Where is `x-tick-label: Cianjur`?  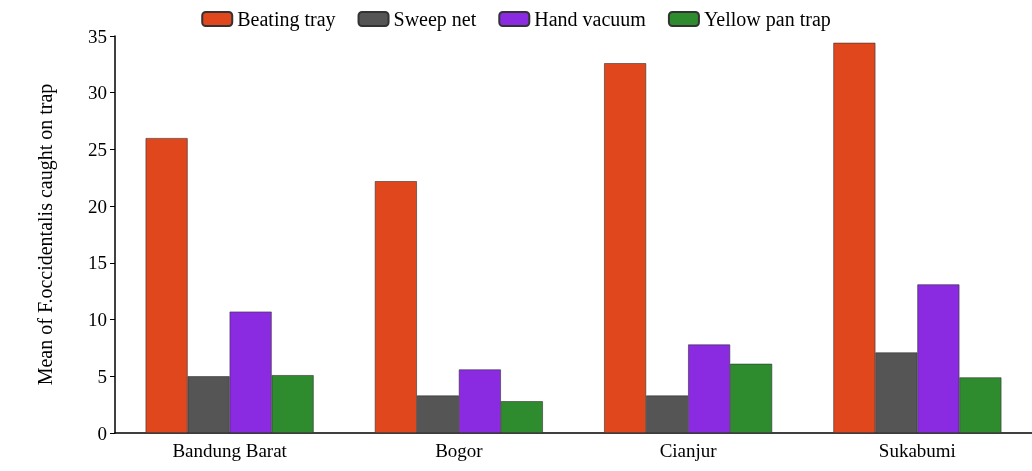 x-tick-label: Cianjur is located at coordinates (688, 450).